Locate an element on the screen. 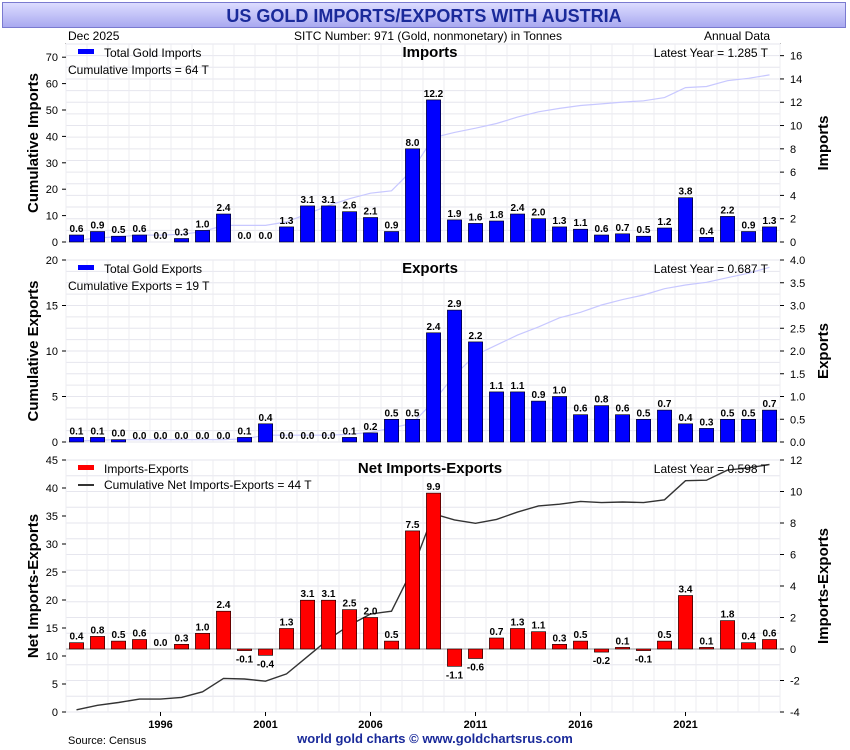 This screenshot has width=850, height=750. left-axis-tick-label: 30 is located at coordinates (52, 164).